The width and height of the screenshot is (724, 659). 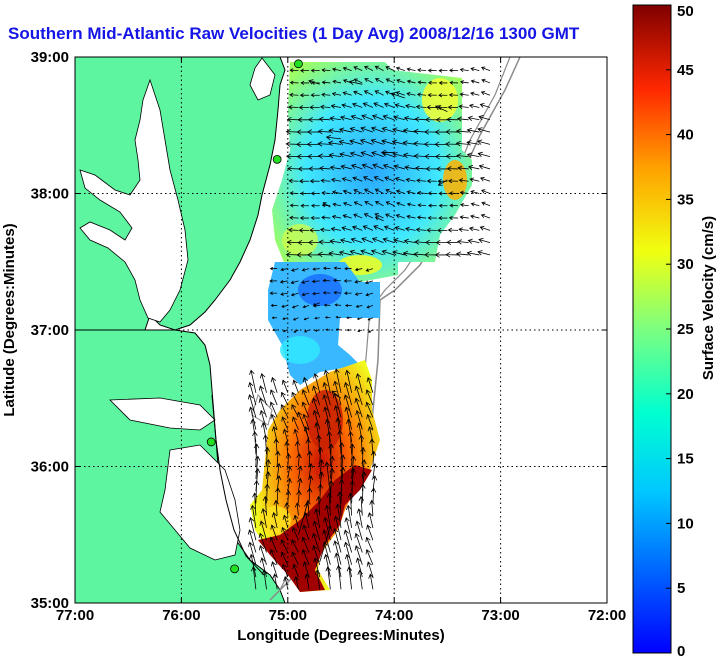 I want to click on radar-stations, so click(x=254, y=316).